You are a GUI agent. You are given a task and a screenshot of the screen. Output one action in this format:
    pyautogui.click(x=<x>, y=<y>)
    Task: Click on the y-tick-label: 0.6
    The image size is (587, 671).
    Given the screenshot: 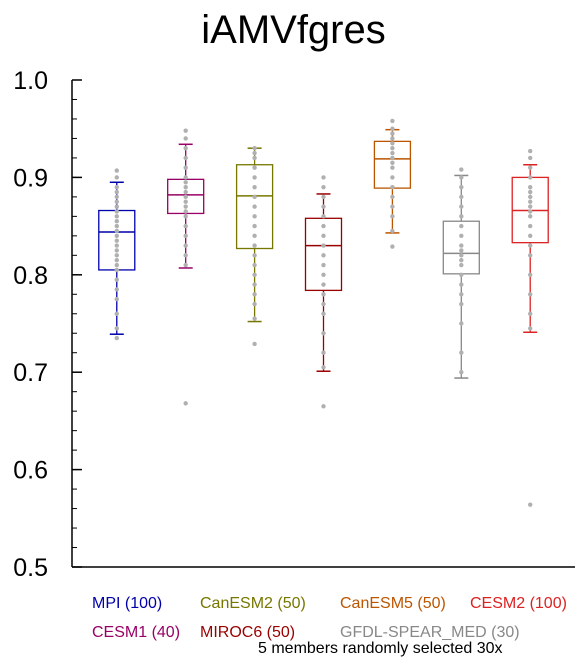 What is the action you would take?
    pyautogui.click(x=30, y=471)
    